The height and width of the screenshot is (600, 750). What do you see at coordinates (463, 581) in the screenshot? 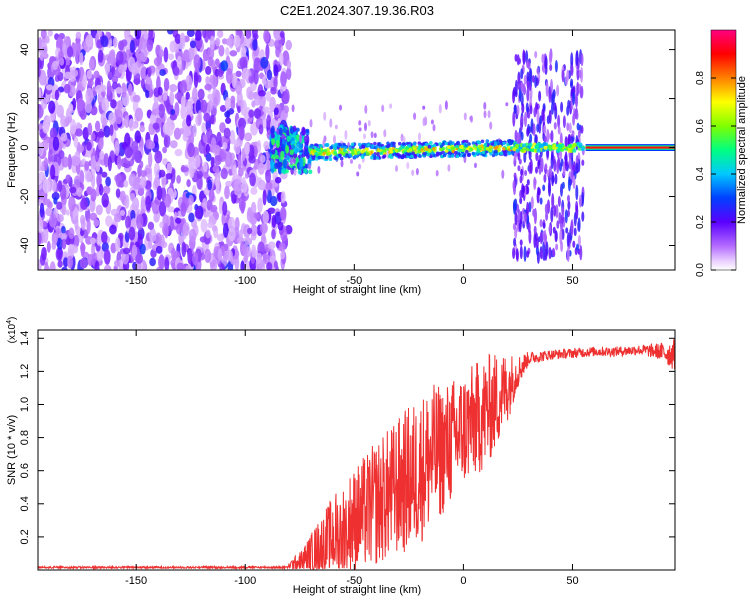
I see `snr-xtick-label: 0` at bounding box center [463, 581].